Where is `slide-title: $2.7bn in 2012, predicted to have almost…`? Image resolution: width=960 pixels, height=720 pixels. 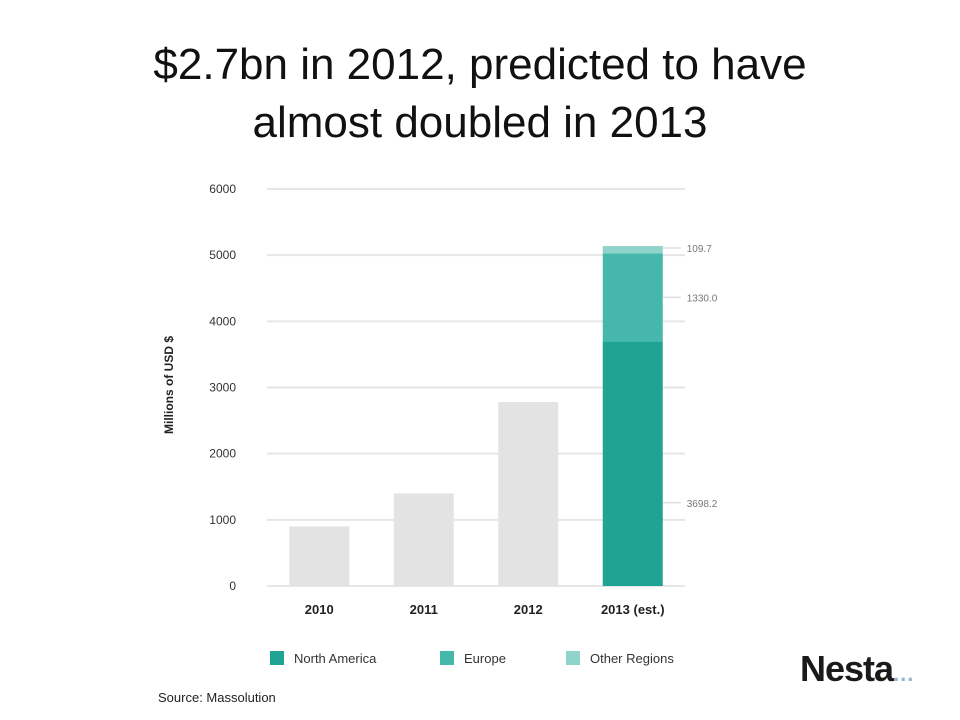 slide-title: $2.7bn in 2012, predicted to have almost… is located at coordinates (480, 94).